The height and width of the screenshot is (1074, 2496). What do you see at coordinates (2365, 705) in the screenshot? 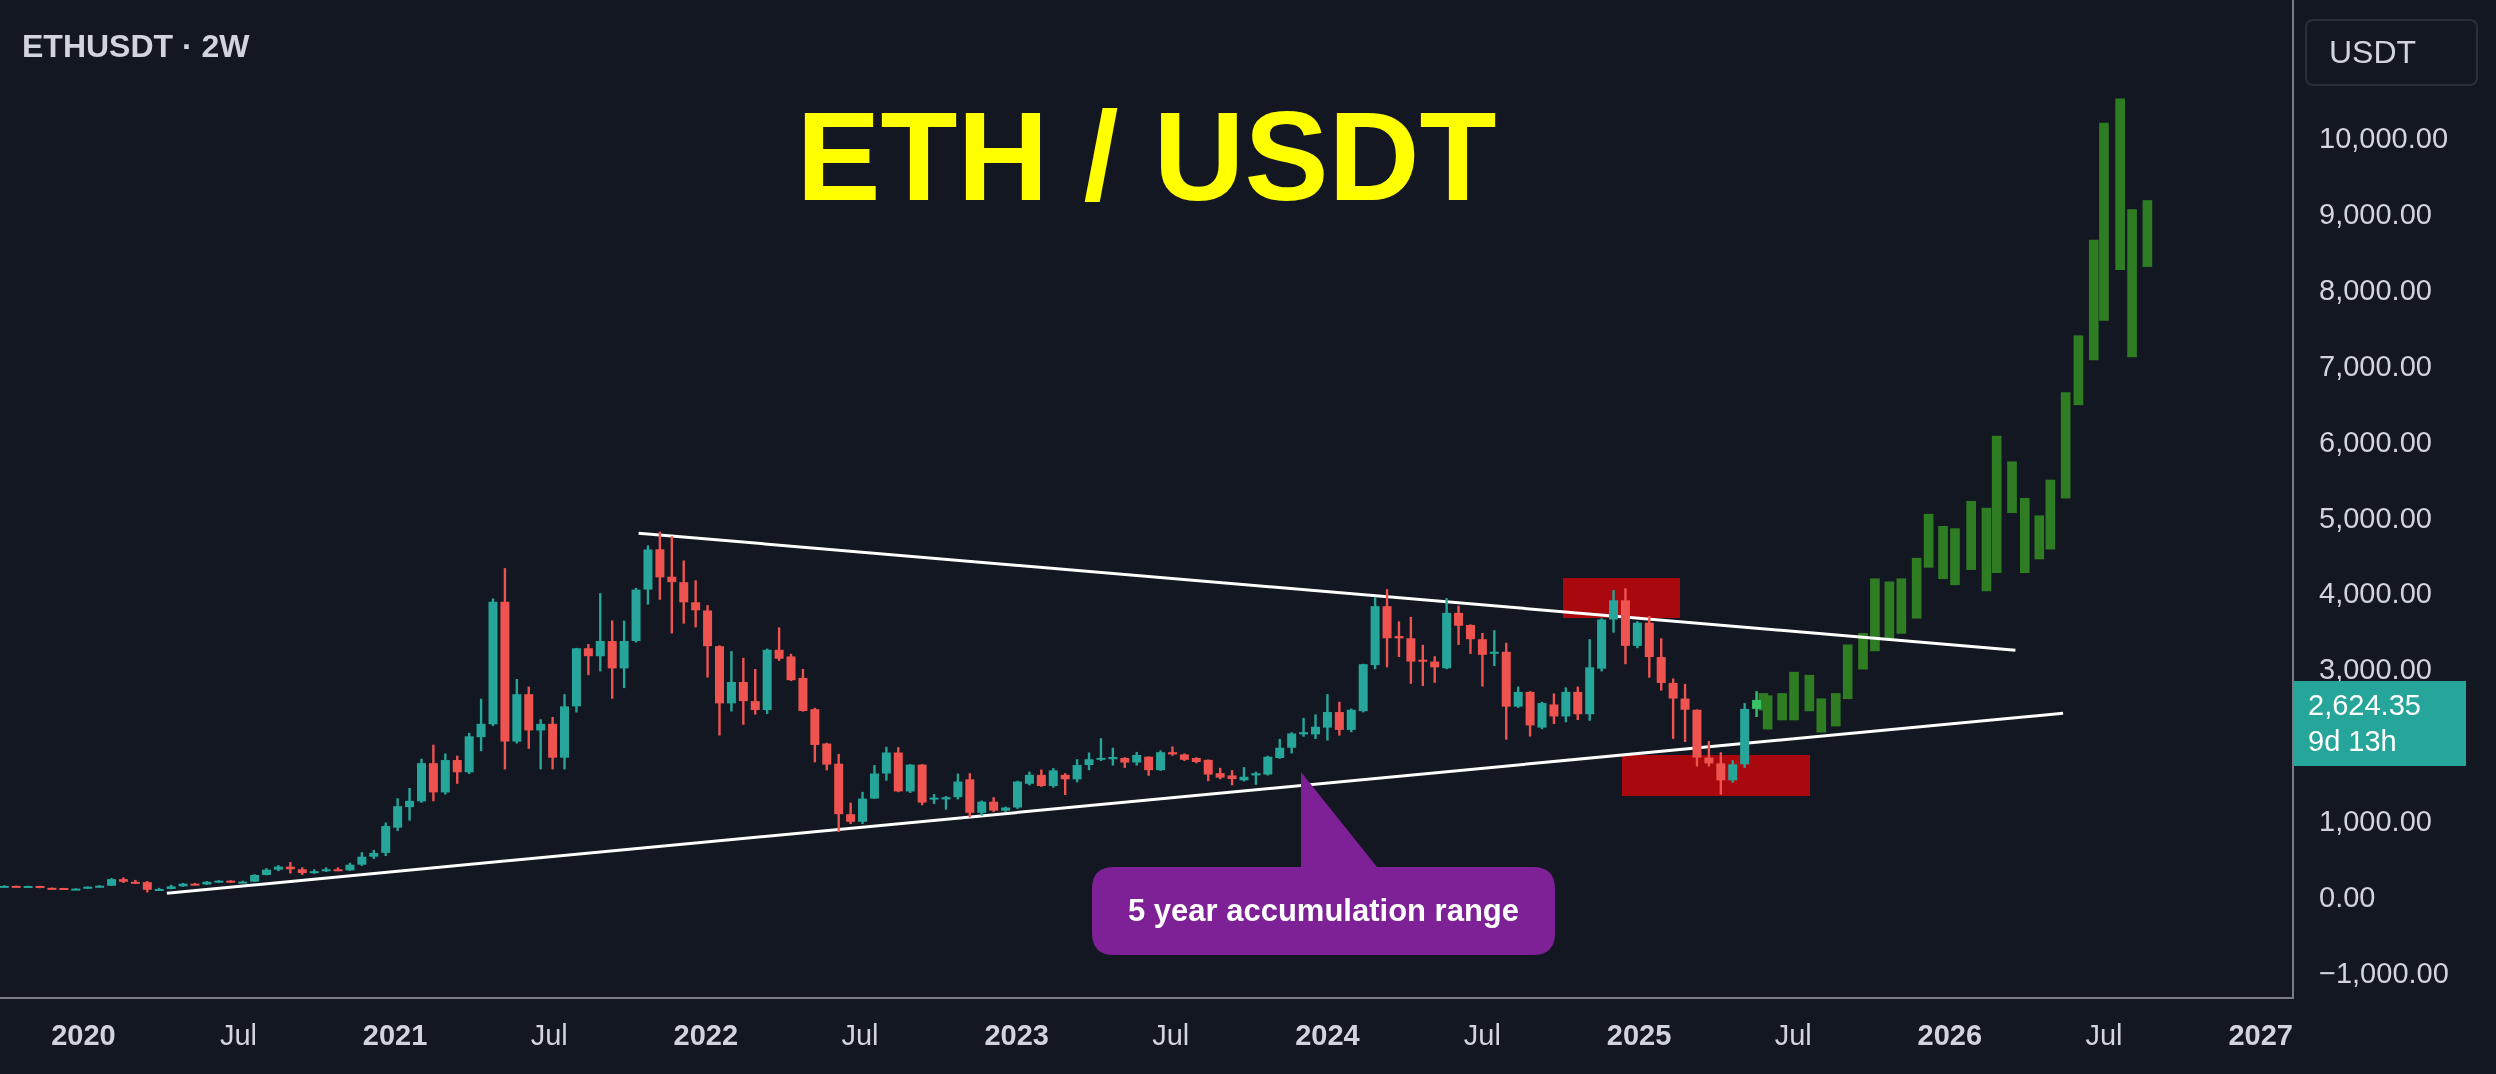
I see `text: 2,624.35` at bounding box center [2365, 705].